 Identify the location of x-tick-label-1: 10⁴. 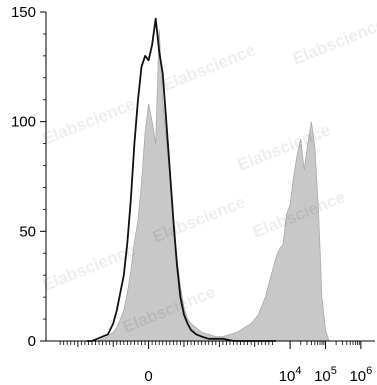
(290, 375).